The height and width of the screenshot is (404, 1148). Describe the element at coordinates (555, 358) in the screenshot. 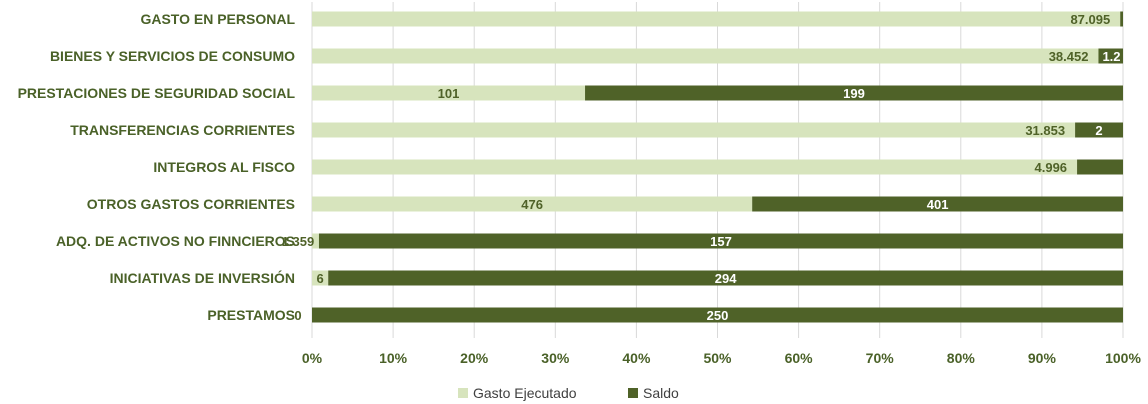

I see `x-tick-label: 30%` at that location.